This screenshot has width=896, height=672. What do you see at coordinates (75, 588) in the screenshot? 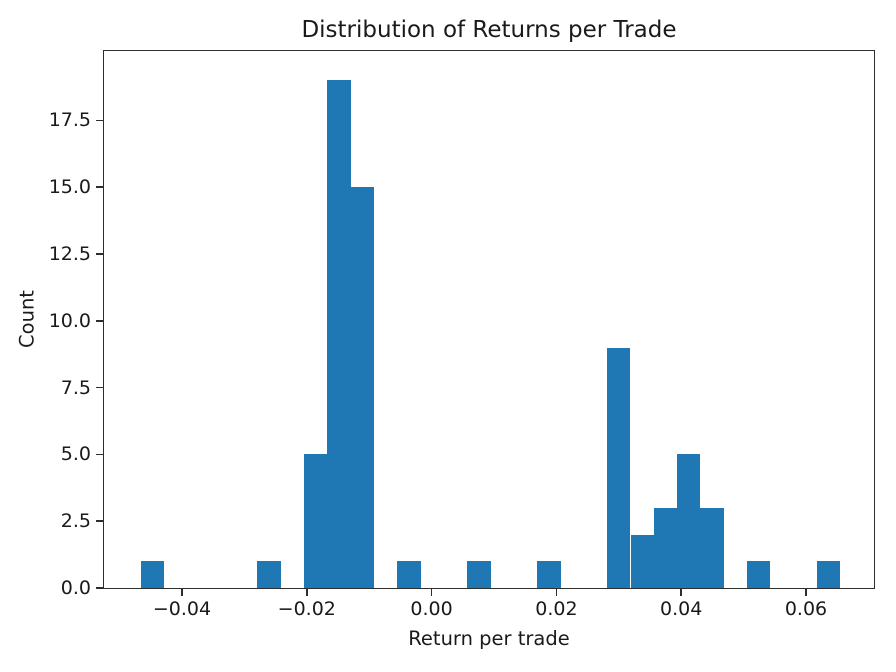
I see `y-tick-label: 0.0` at bounding box center [75, 588].